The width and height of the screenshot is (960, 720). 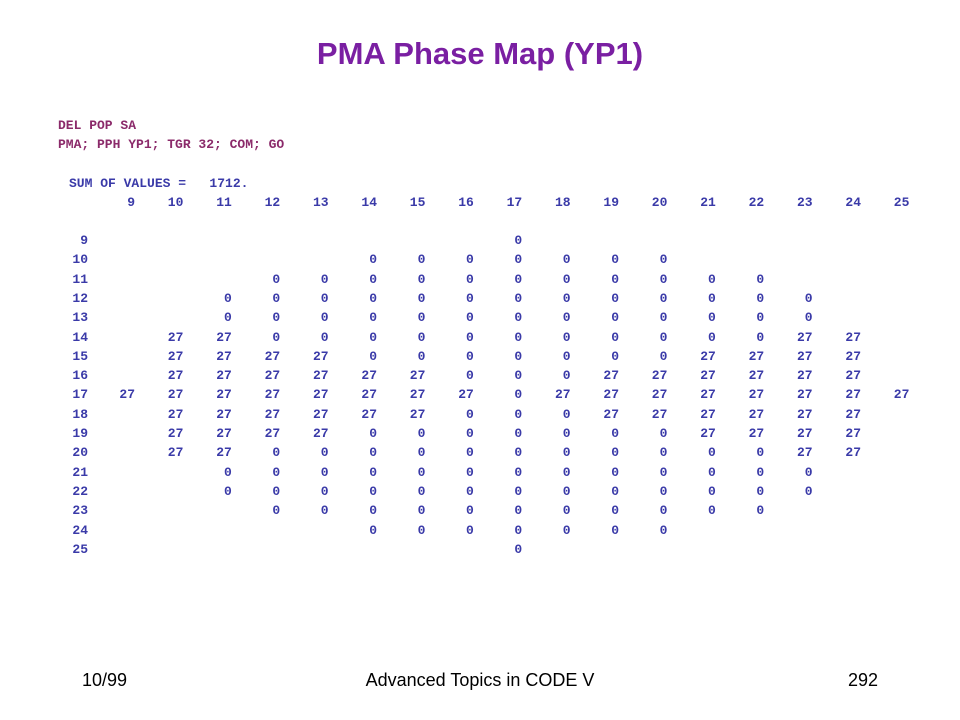 I want to click on row-label: 22, so click(x=80, y=491).